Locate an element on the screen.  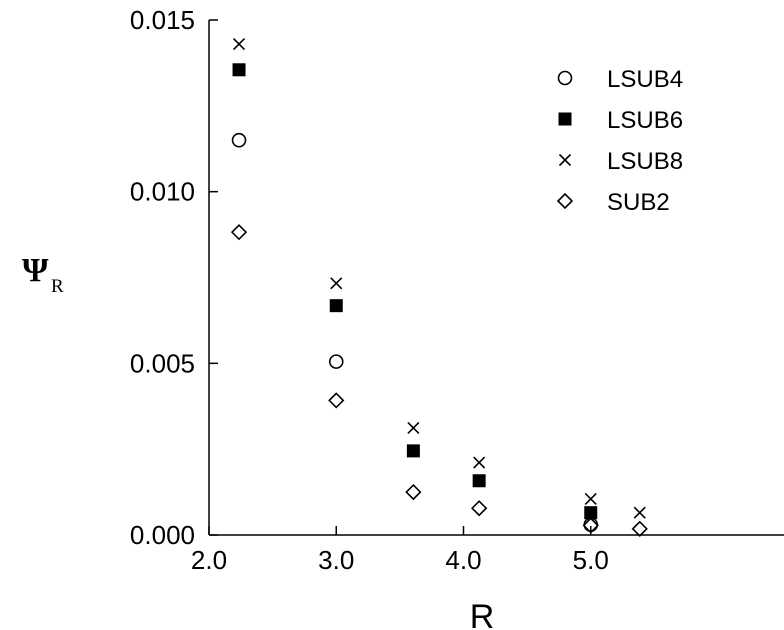
y-tick-label: 0.010 is located at coordinates (162, 192).